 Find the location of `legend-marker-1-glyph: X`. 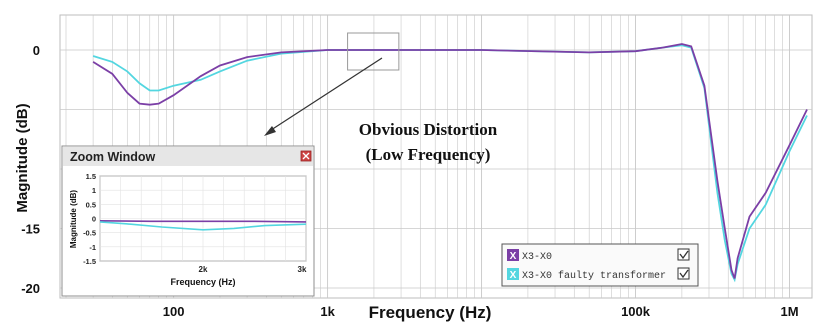

legend-marker-1-glyph: X is located at coordinates (513, 256).